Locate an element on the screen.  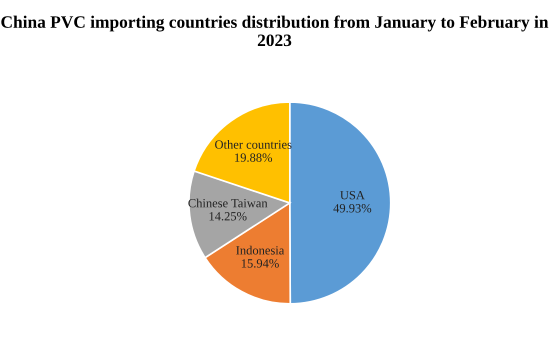
slice-label: Indonesia is located at coordinates (260, 250).